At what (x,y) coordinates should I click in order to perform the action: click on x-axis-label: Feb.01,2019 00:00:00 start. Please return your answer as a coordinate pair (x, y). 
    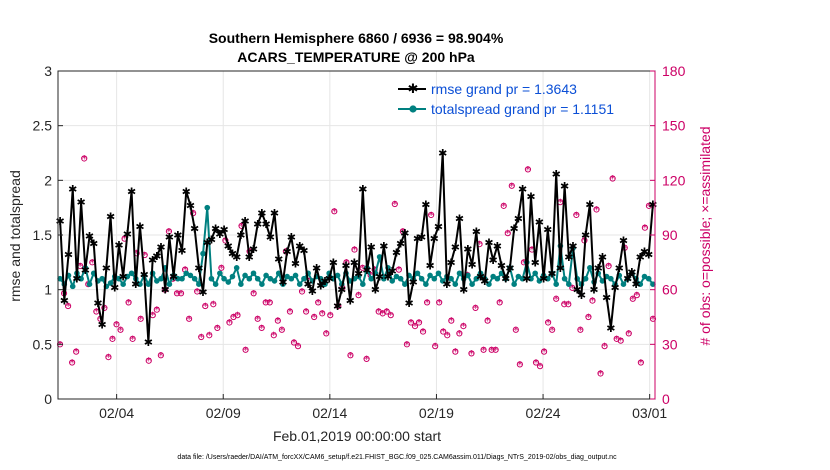
    Looking at the image, I should click on (357, 436).